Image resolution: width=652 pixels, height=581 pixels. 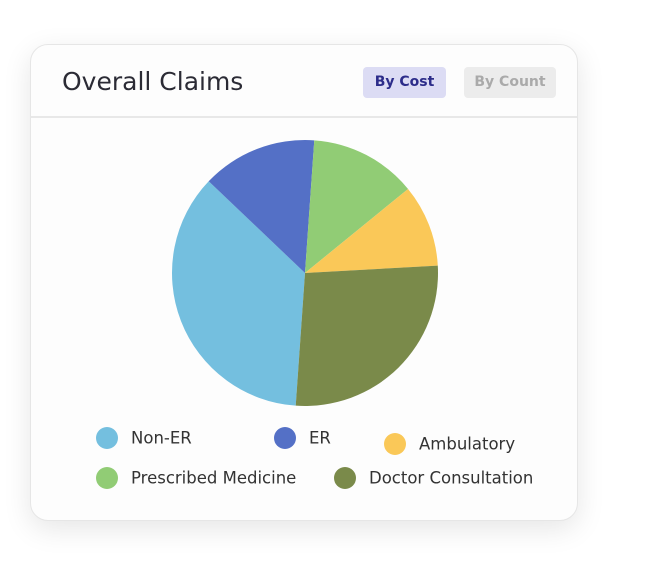 I want to click on card-header: Overall Claims By Cost By Count, so click(x=304, y=81).